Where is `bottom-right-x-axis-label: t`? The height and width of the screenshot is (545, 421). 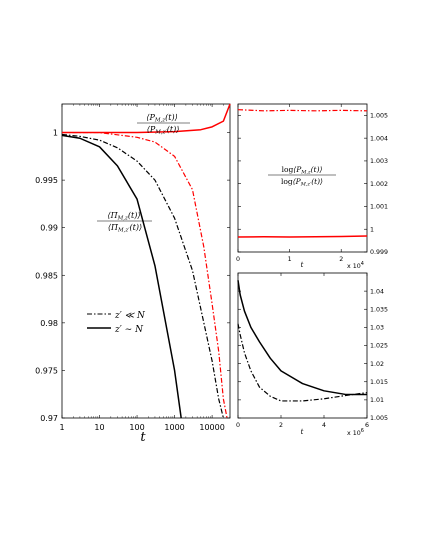 bottom-right-x-axis-label: t is located at coordinates (302, 432).